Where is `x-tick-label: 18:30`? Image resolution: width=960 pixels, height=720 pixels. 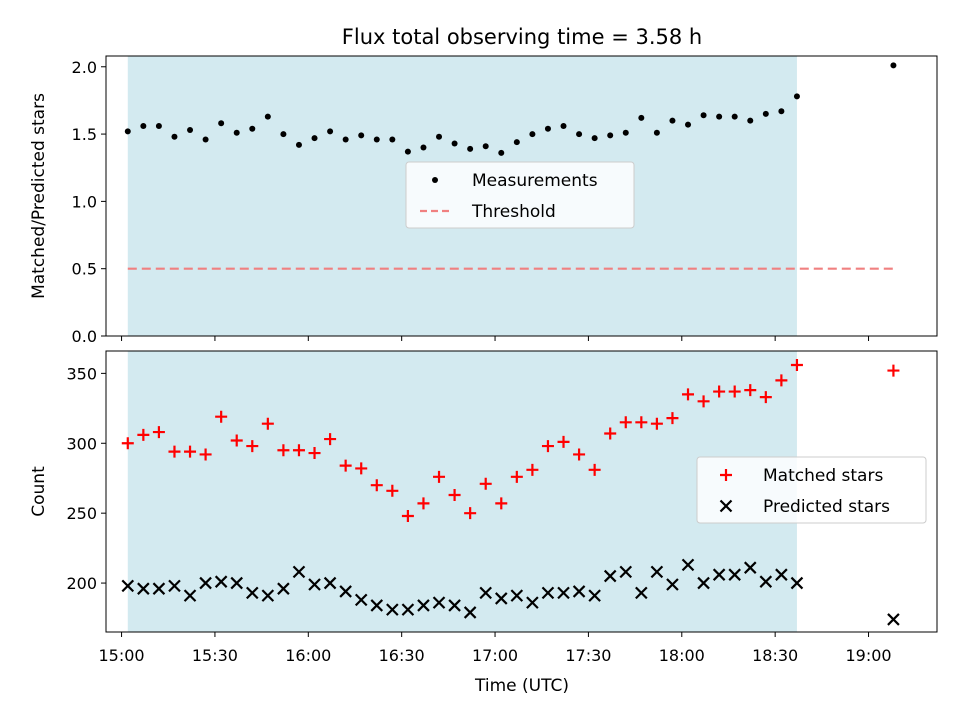
x-tick-label: 18:30 is located at coordinates (775, 655).